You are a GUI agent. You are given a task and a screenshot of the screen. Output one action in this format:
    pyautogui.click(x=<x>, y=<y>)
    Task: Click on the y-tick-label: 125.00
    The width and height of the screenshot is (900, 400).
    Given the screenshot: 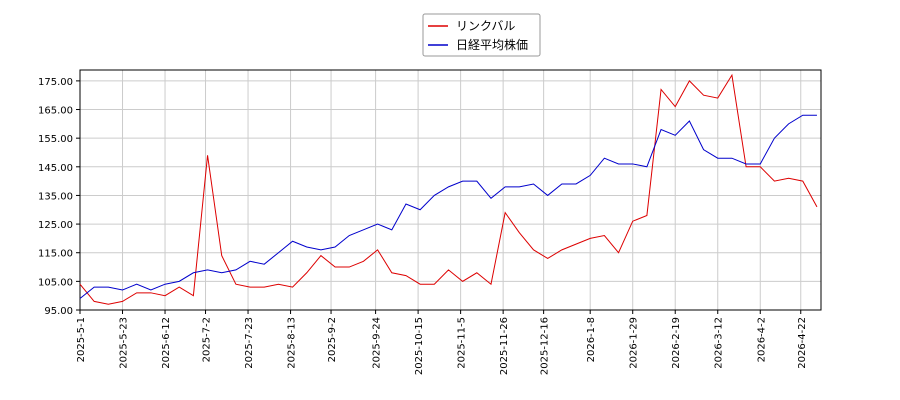 What is the action you would take?
    pyautogui.click(x=55, y=225)
    